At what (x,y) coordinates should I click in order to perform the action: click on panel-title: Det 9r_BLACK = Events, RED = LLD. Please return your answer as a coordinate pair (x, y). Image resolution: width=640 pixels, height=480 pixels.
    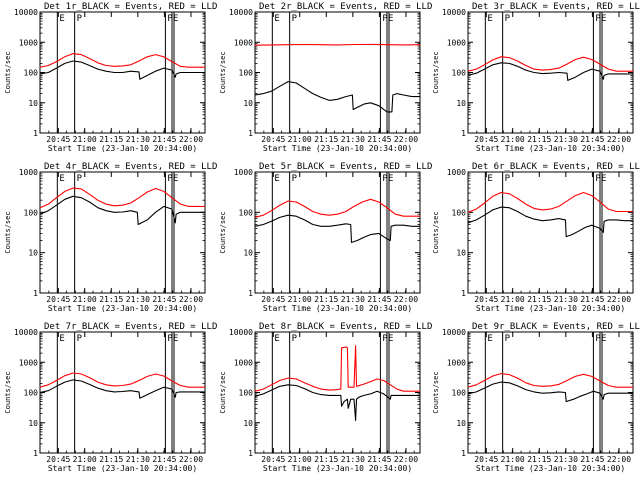
    Looking at the image, I should click on (556, 327).